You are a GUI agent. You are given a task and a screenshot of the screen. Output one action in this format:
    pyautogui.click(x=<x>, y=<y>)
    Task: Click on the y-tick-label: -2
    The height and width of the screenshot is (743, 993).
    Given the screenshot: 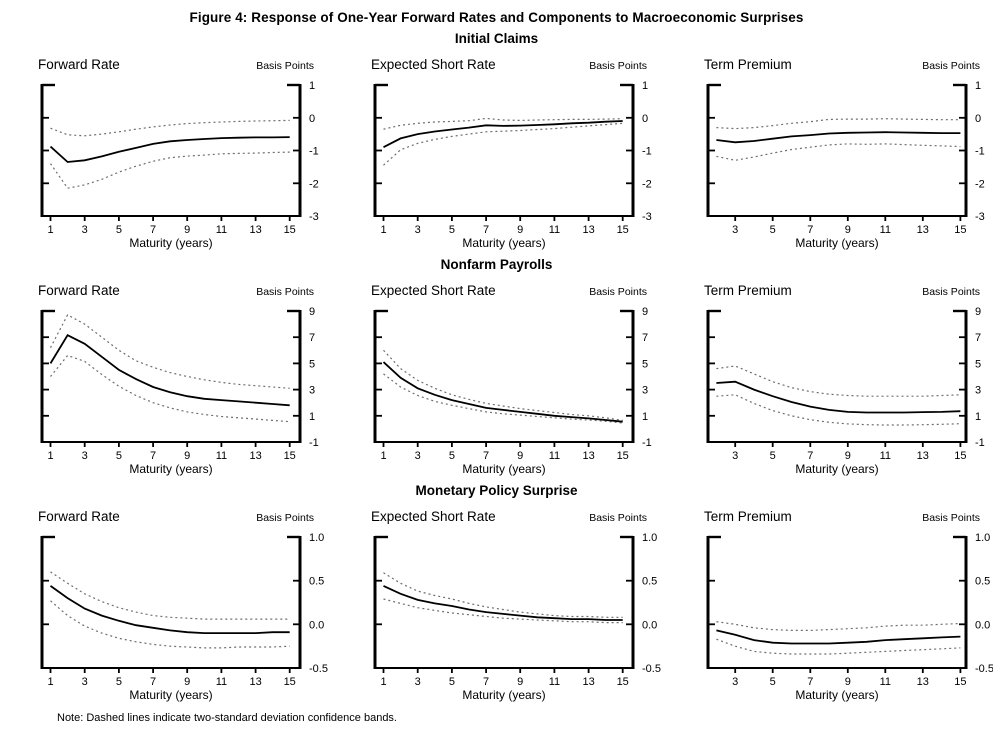 What is the action you would take?
    pyautogui.click(x=980, y=184)
    